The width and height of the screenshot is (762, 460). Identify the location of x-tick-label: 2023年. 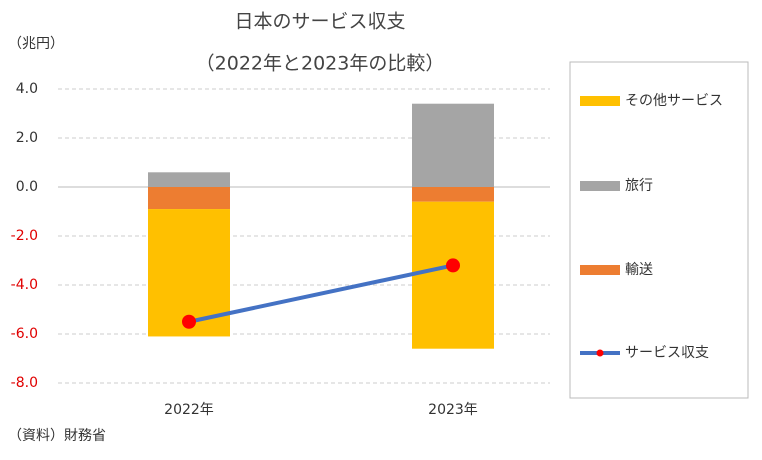
(453, 410).